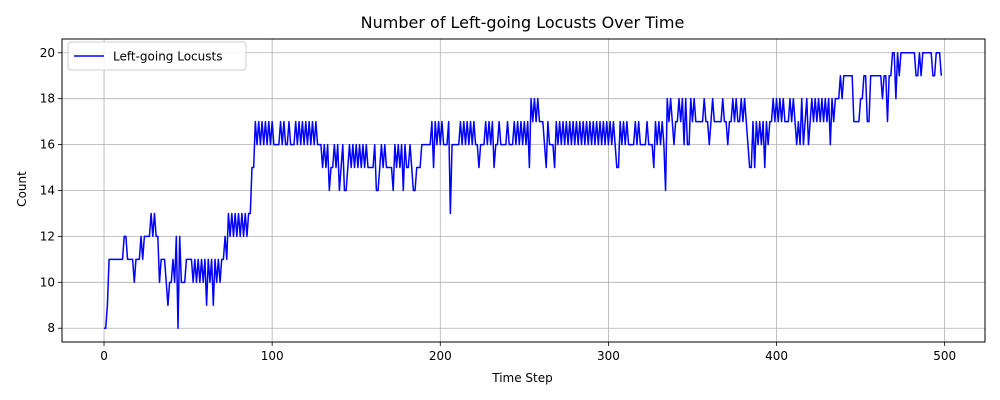  I want to click on y-axis-ticks: 8 10 12 14 16 18 20, so click(51, 190).